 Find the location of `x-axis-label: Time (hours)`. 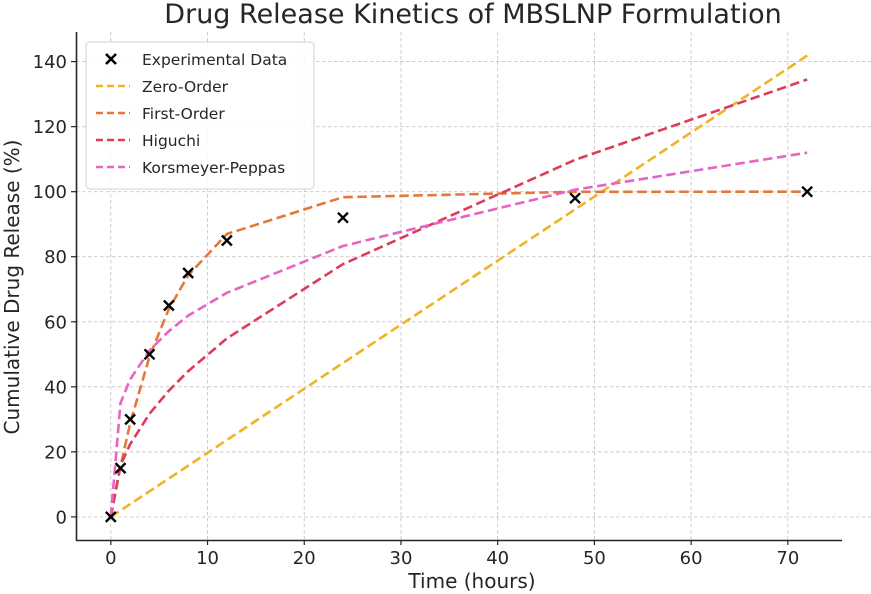

x-axis-label: Time (hours) is located at coordinates (471, 581).